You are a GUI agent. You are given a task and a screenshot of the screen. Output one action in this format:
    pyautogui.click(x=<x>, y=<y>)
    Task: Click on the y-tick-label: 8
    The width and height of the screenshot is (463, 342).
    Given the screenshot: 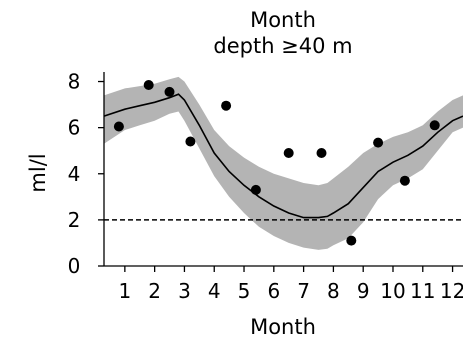 What is the action you would take?
    pyautogui.click(x=74, y=82)
    